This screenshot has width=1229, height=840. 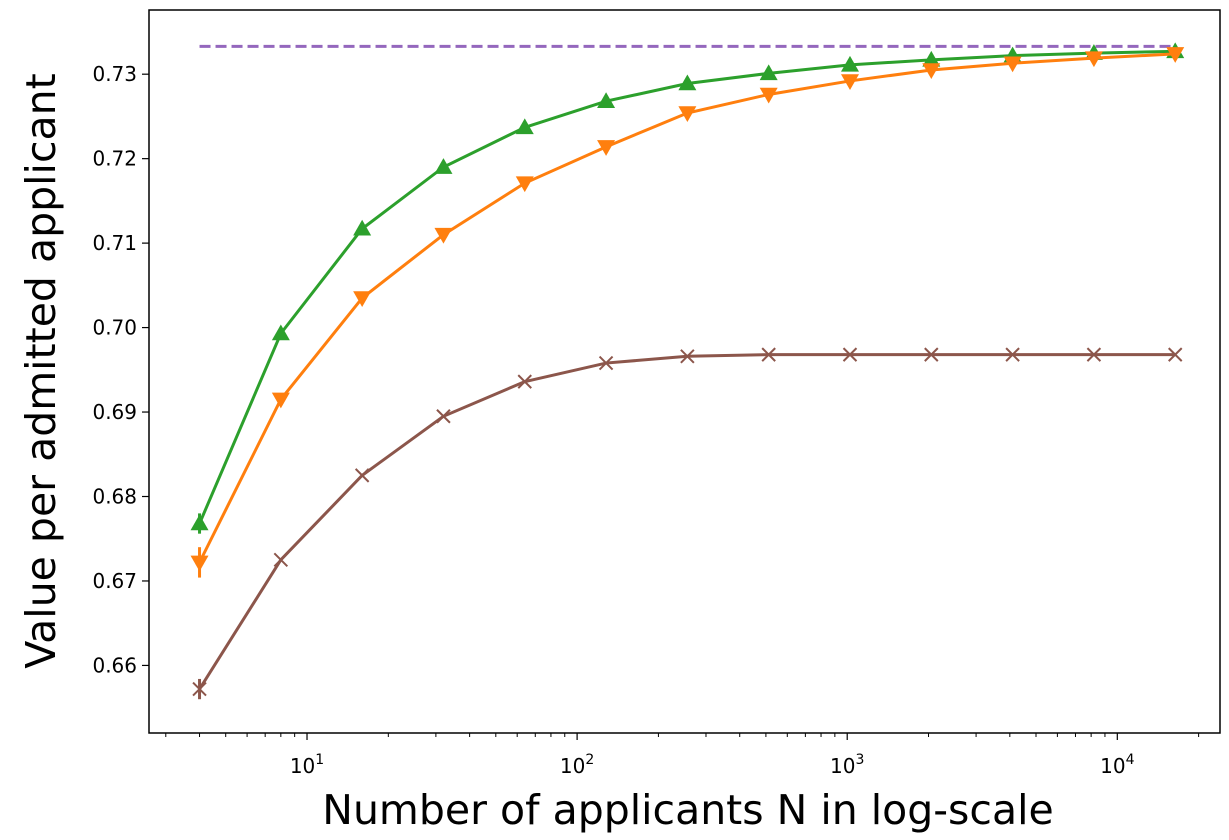 What do you see at coordinates (847, 765) in the screenshot?
I see `x-tick-label: 10³` at bounding box center [847, 765].